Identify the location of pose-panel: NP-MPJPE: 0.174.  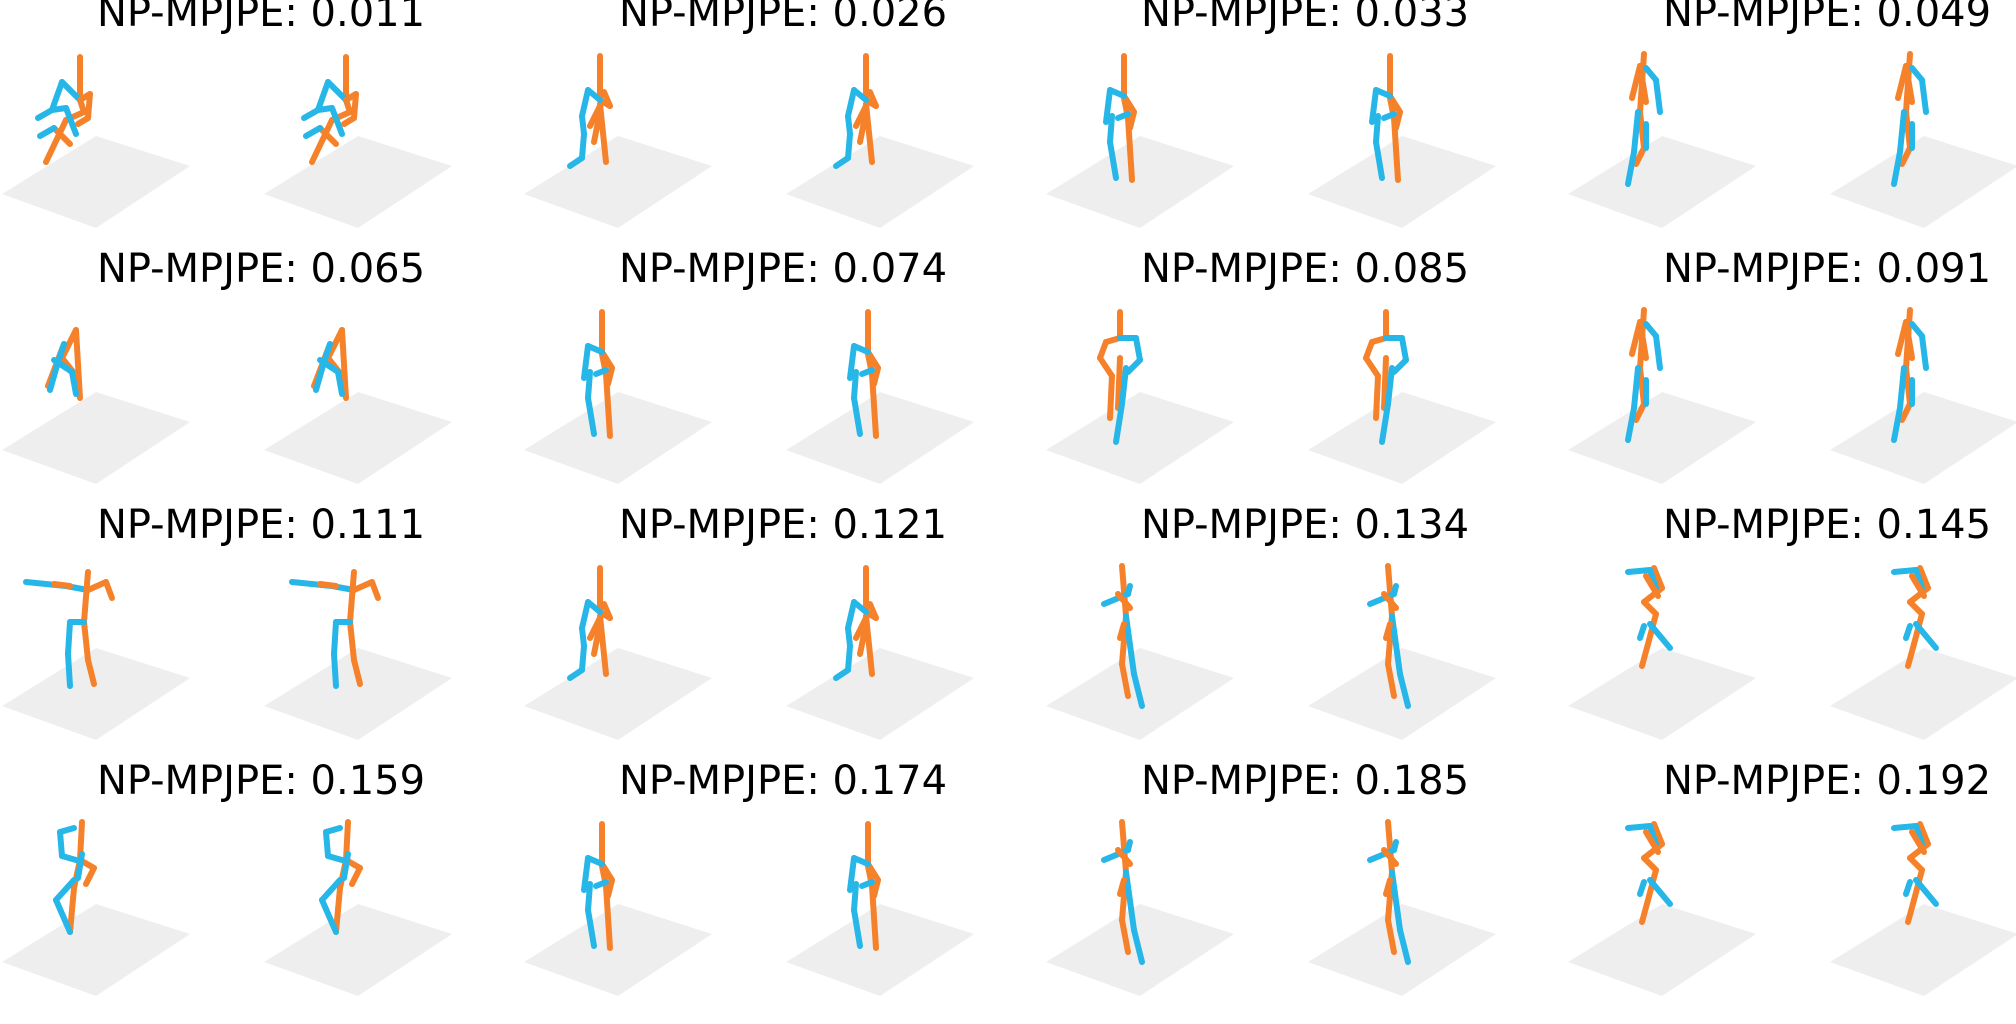
(783, 891).